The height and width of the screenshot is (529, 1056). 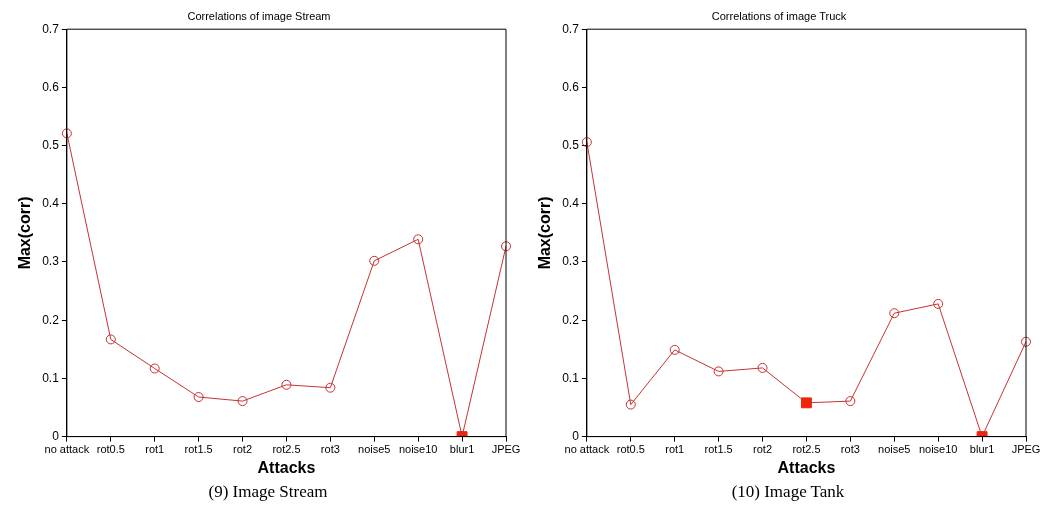 I want to click on text: (9) Image Stream, so click(x=268, y=492).